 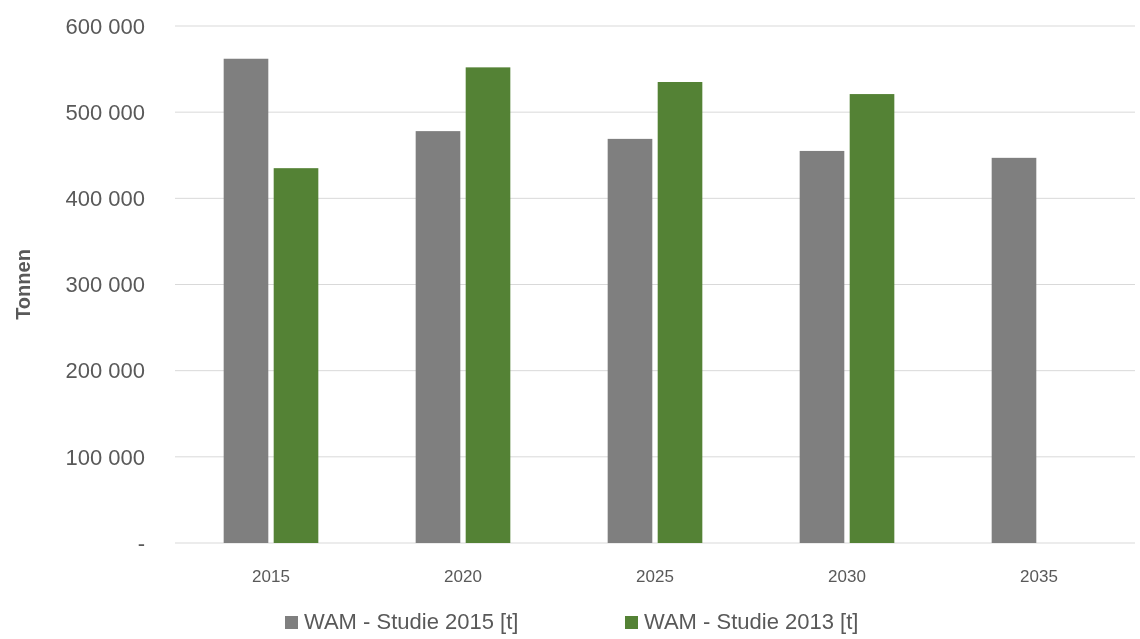 I want to click on y-tick-label: 600 000, so click(x=105, y=26).